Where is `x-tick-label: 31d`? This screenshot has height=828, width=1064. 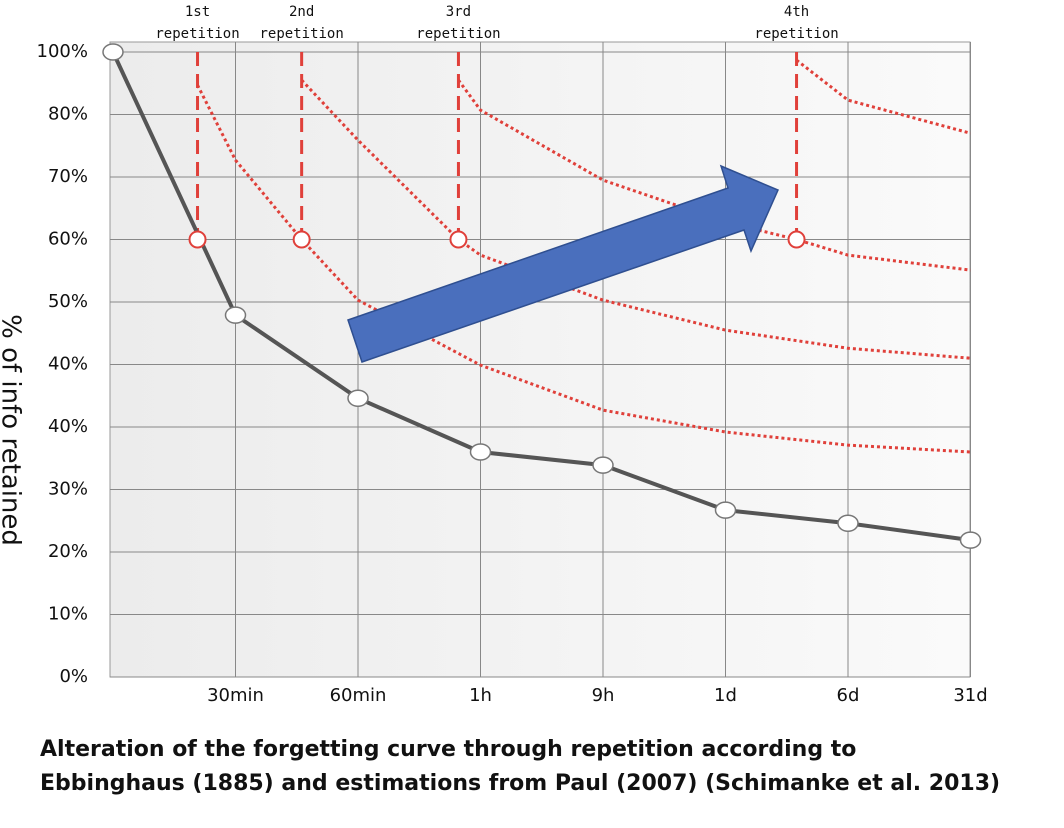 x-tick-label: 31d is located at coordinates (970, 695).